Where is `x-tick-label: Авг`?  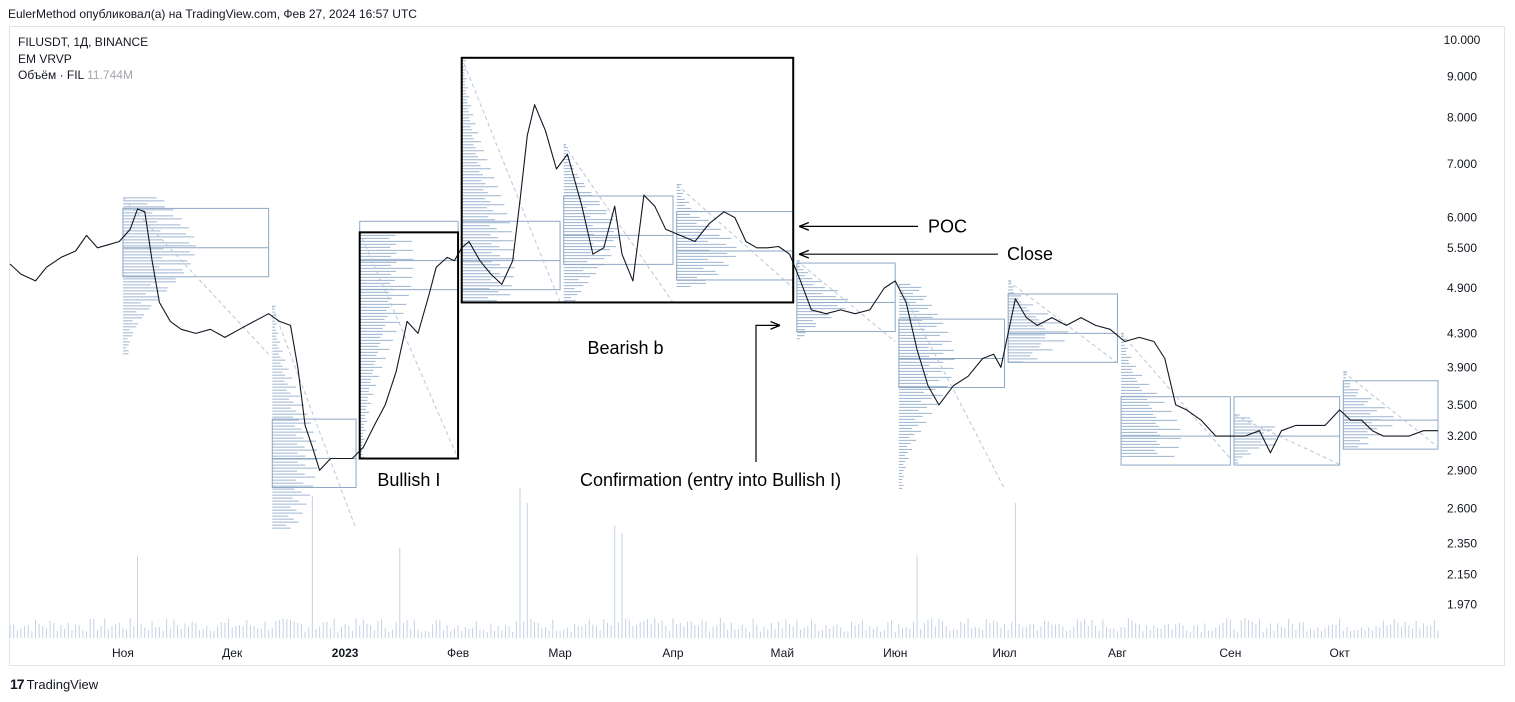 x-tick-label: Авг is located at coordinates (1117, 653).